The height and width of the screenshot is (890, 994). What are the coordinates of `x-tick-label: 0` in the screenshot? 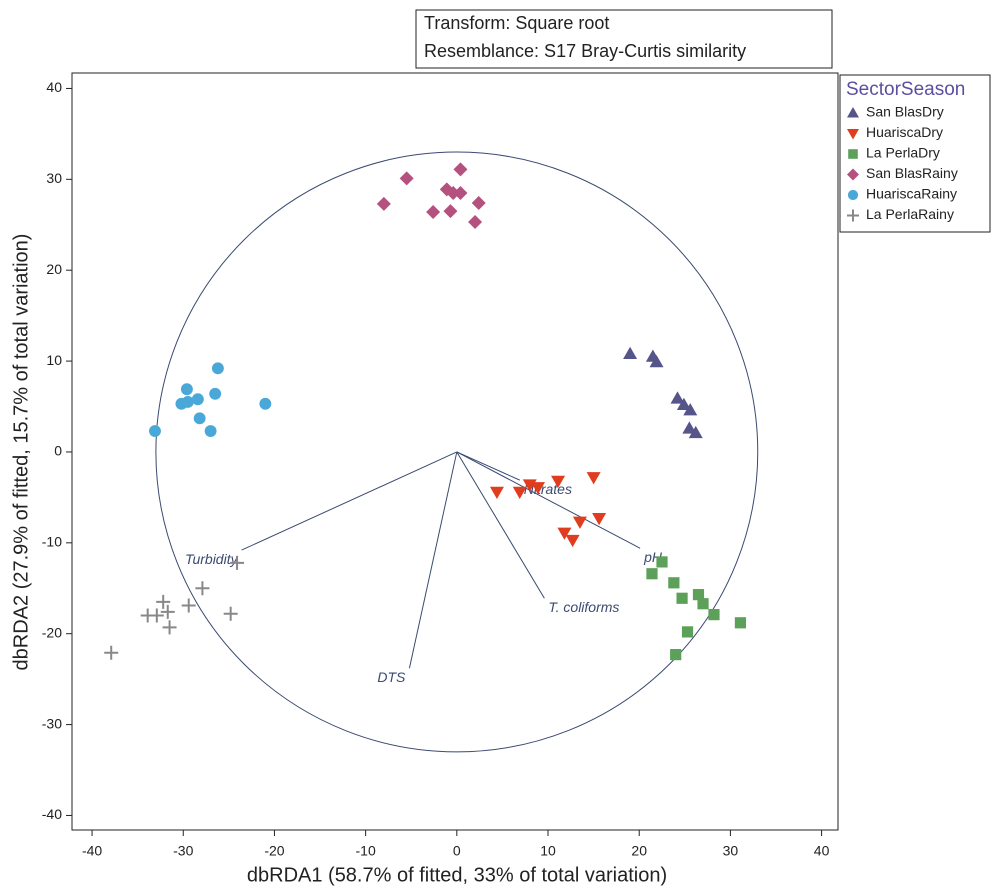 It's located at (457, 851).